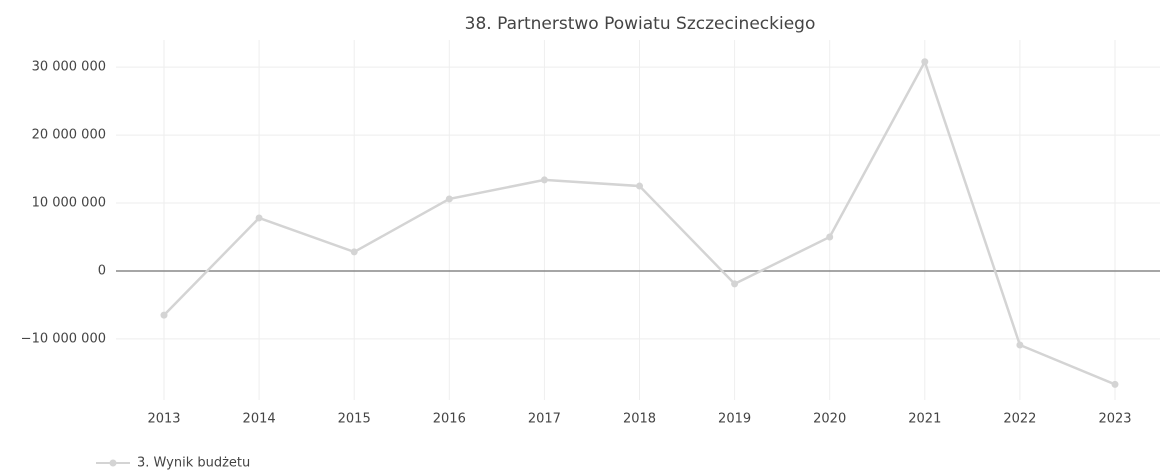 The width and height of the screenshot is (1160, 472). I want to click on x-tick-label: 2013, so click(163, 419).